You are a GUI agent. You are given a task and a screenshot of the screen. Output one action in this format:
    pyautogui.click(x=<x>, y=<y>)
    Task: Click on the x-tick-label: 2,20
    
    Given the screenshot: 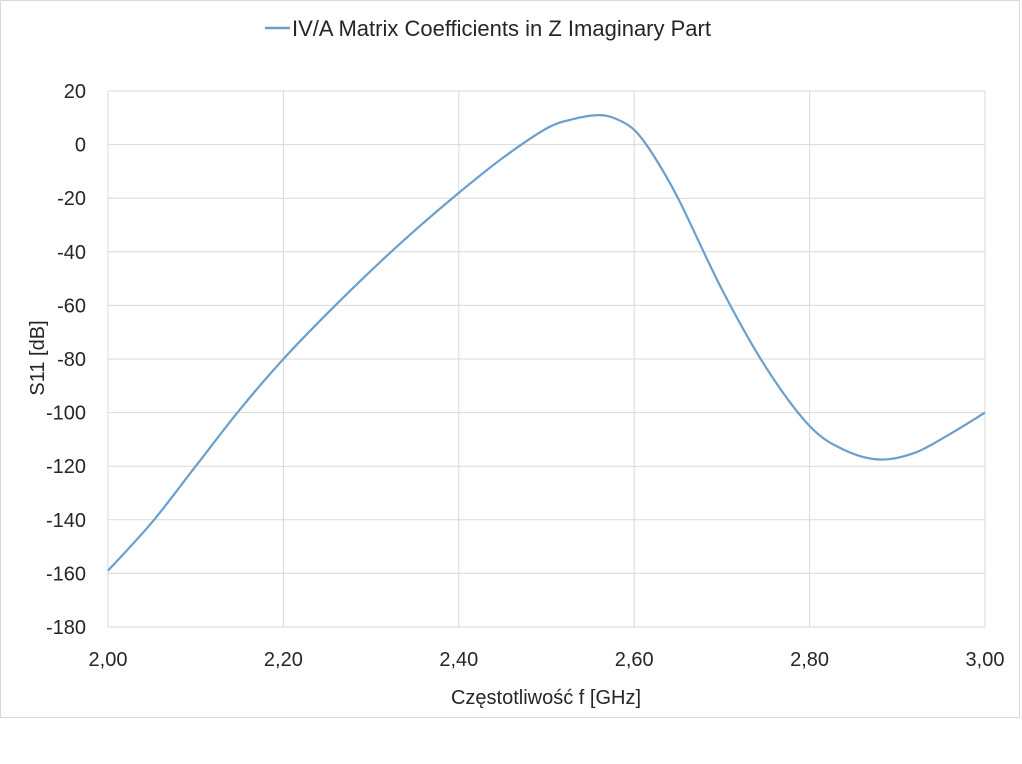 What is the action you would take?
    pyautogui.click(x=283, y=660)
    